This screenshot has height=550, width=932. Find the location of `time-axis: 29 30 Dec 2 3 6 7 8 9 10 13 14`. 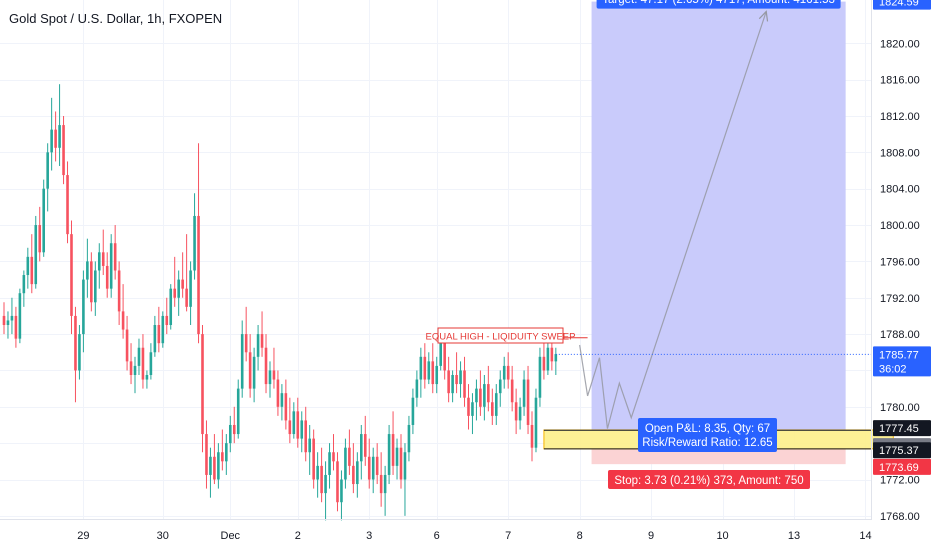

time-axis: 29 30 Dec 2 3 6 7 8 9 10 13 14 is located at coordinates (474, 536).